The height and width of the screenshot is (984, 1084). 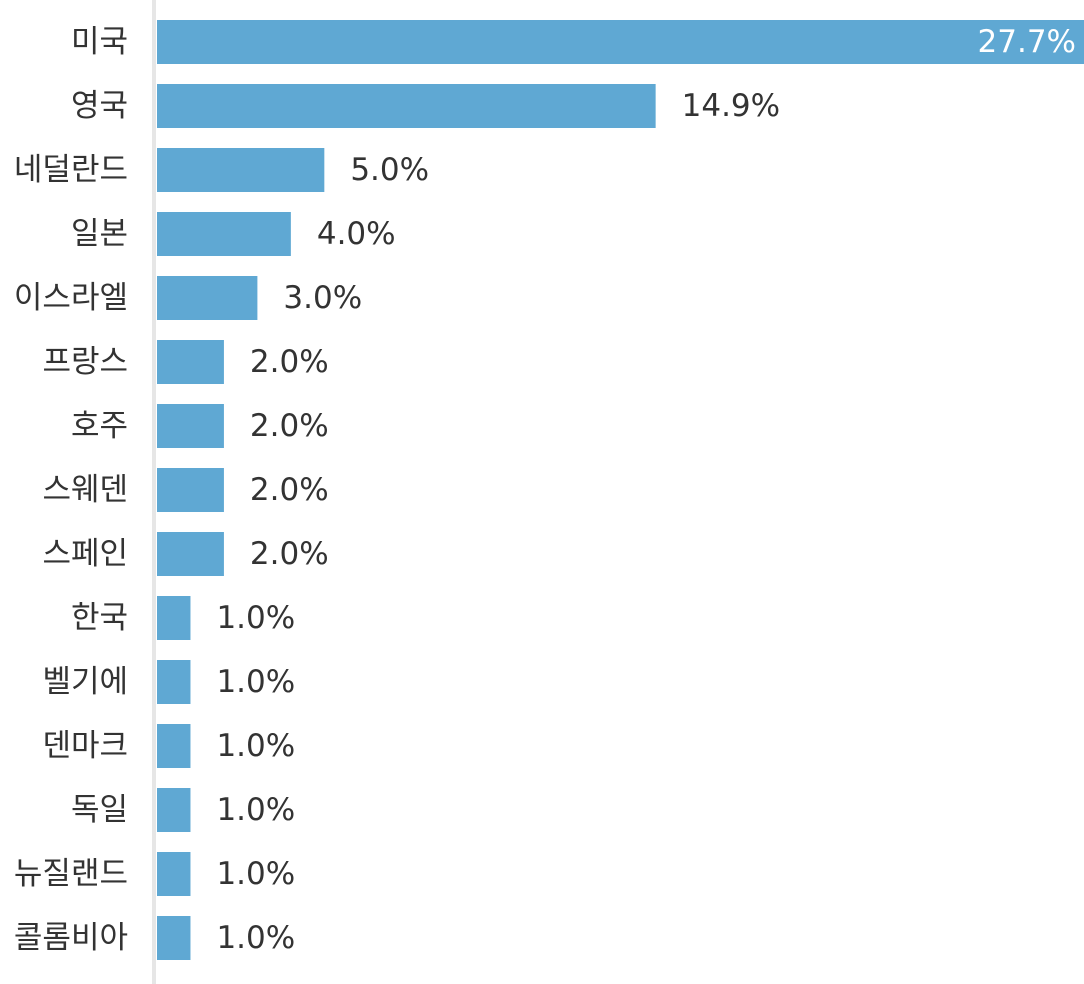 What do you see at coordinates (389, 170) in the screenshot?
I see `value-label-2: 5.0%` at bounding box center [389, 170].